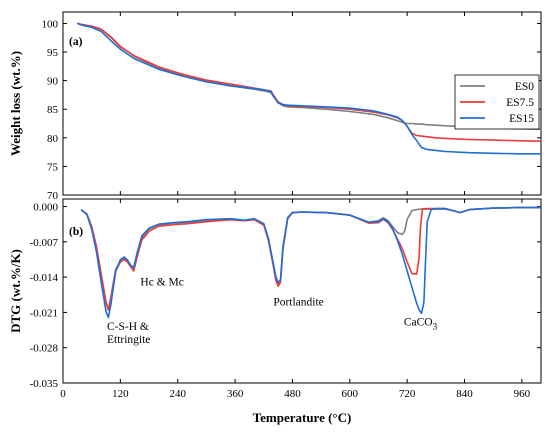  What do you see at coordinates (298, 302) in the screenshot?
I see `annotation-label: Portlandite` at bounding box center [298, 302].